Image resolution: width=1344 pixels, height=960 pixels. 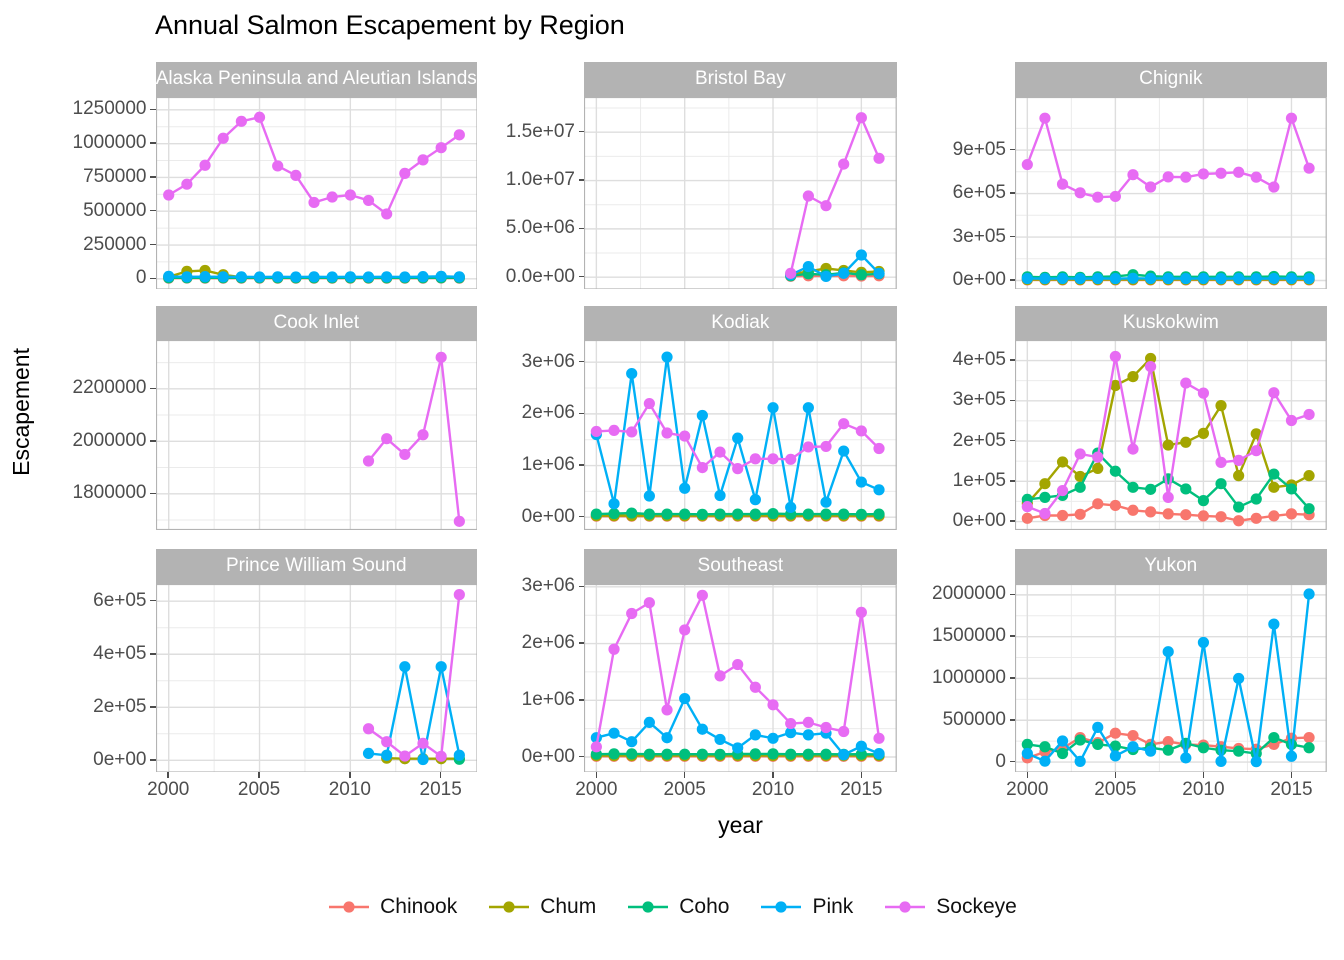 I want to click on y-tick-label: 5.0e+06, so click(x=540, y=228).